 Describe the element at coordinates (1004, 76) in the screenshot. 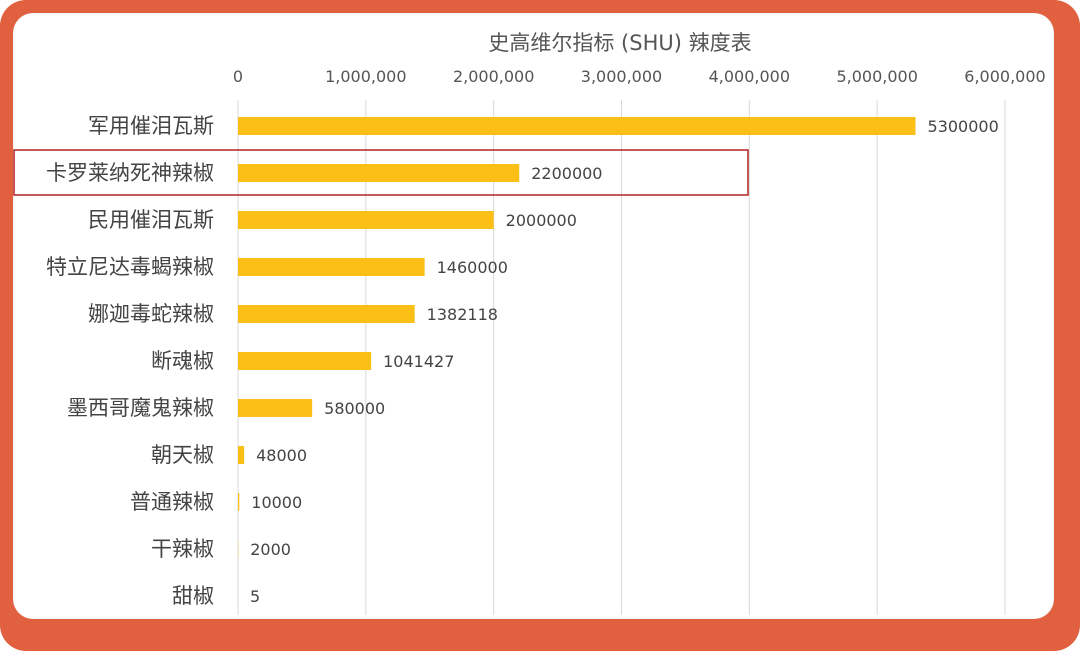

I see `x-tick-label: 6,000,000` at that location.